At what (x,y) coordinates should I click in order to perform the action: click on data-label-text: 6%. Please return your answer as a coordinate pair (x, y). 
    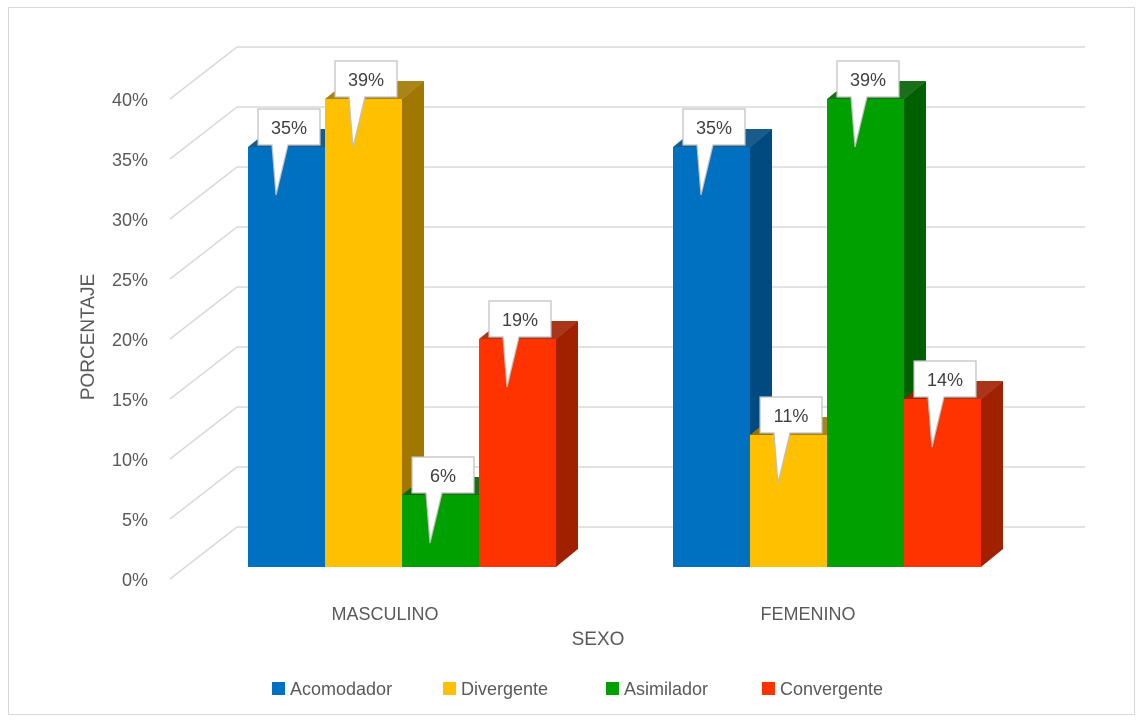
    Looking at the image, I should click on (443, 476).